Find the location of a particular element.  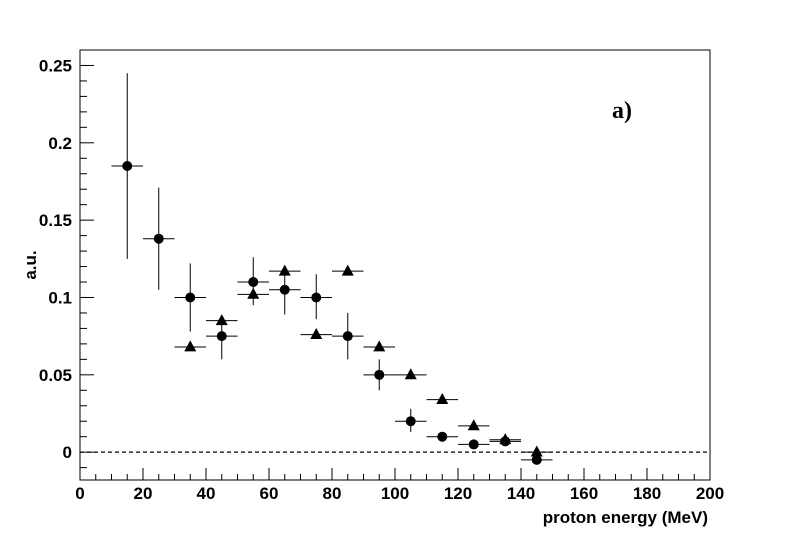

x-tick-label: 60 is located at coordinates (269, 493).